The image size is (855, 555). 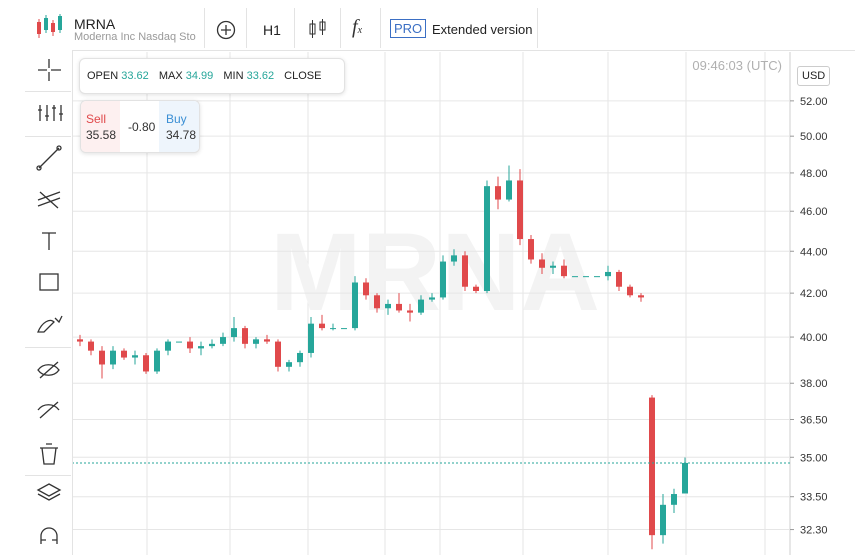 What do you see at coordinates (814, 458) in the screenshot?
I see `y-tick-label: 35.00` at bounding box center [814, 458].